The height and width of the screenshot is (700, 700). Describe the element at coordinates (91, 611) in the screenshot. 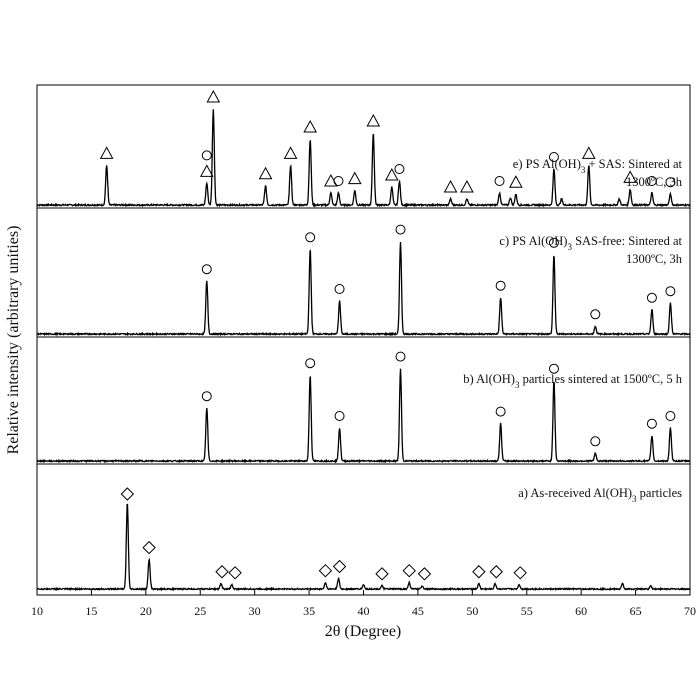

I see `x-tick-label: 15` at that location.